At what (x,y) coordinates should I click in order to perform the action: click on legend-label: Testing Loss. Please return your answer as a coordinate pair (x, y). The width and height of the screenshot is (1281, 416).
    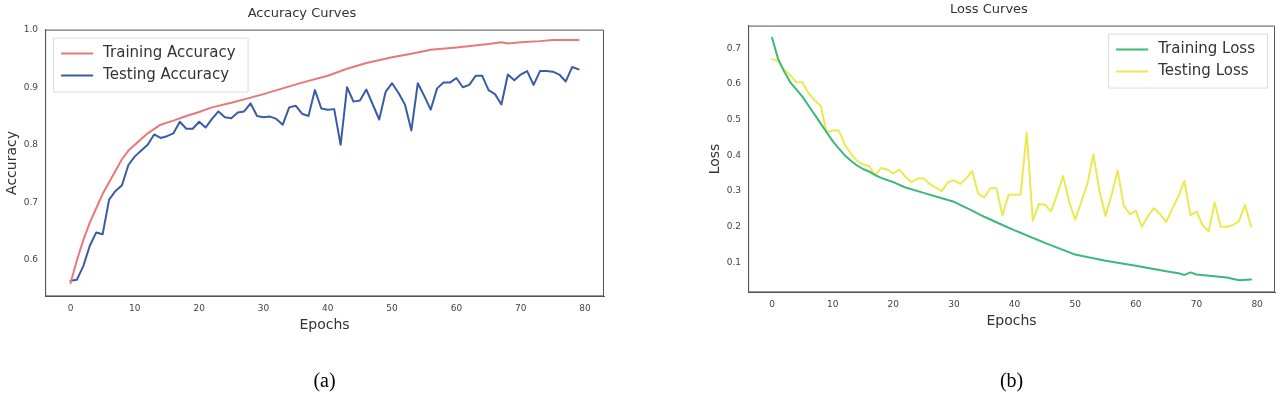
    Looking at the image, I should click on (1203, 70).